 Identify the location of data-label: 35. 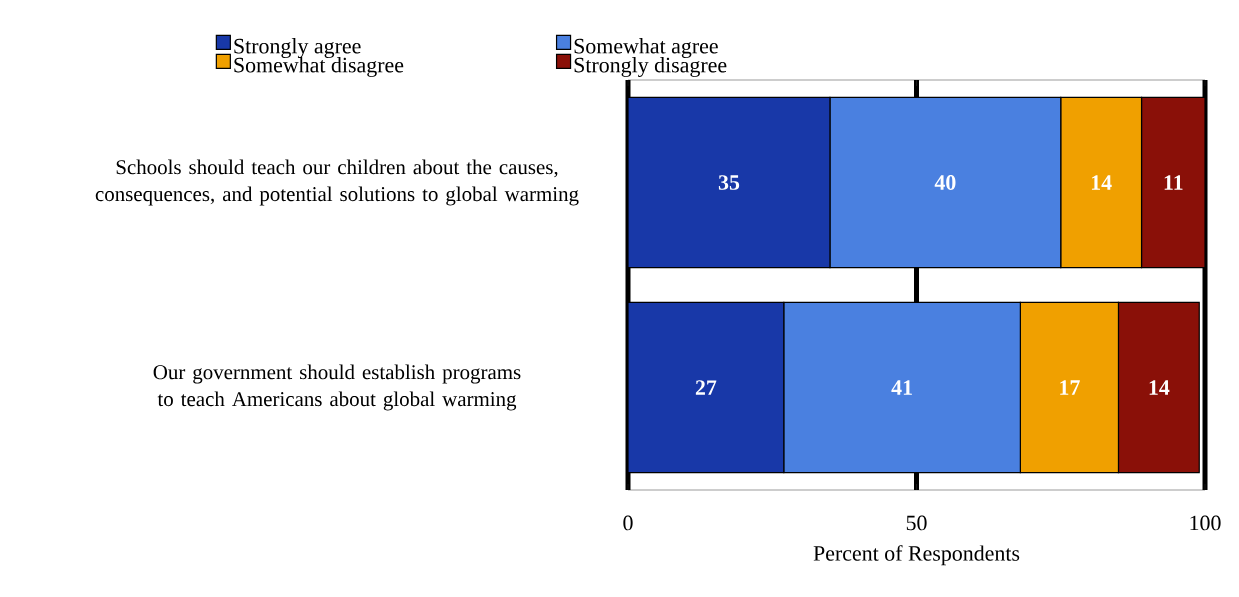
(729, 182).